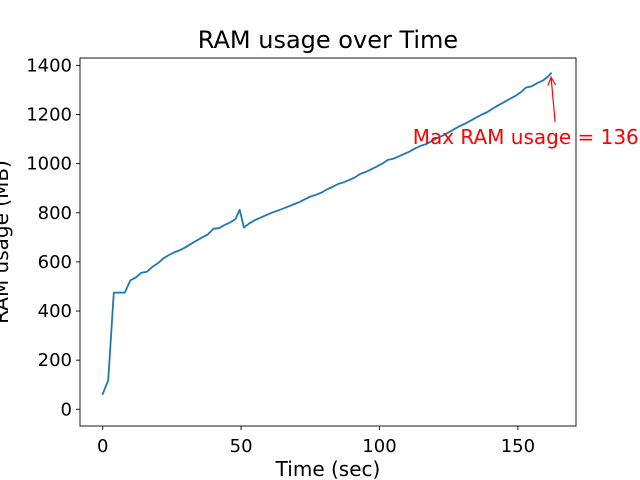  Describe the element at coordinates (55, 213) in the screenshot. I see `y-tick-label: 800` at that location.